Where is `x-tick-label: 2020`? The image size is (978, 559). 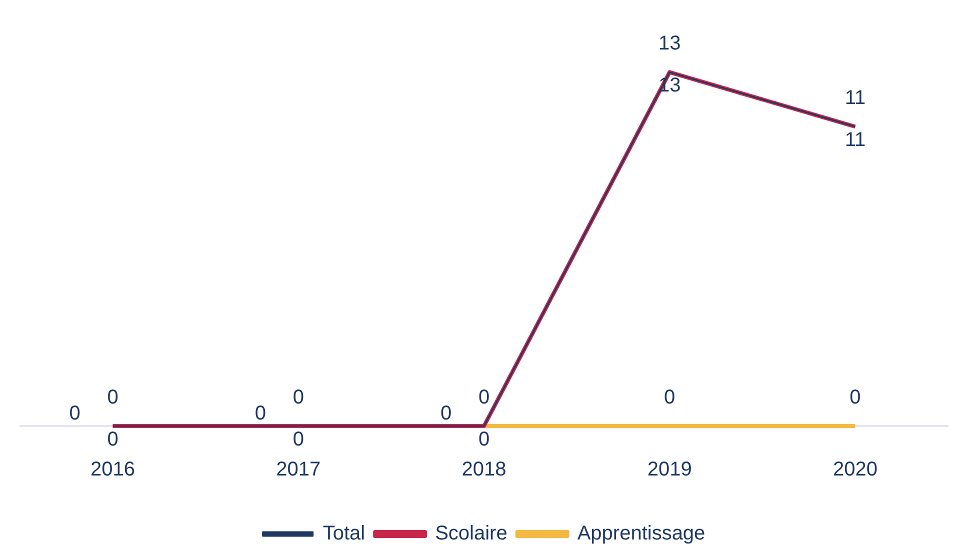 x-tick-label: 2020 is located at coordinates (855, 469).